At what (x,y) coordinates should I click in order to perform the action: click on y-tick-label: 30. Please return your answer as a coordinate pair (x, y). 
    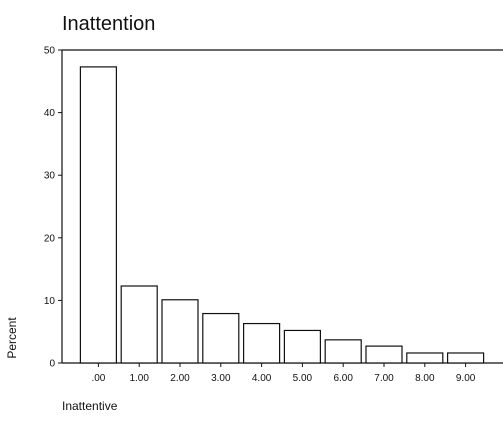
    Looking at the image, I should click on (50, 176).